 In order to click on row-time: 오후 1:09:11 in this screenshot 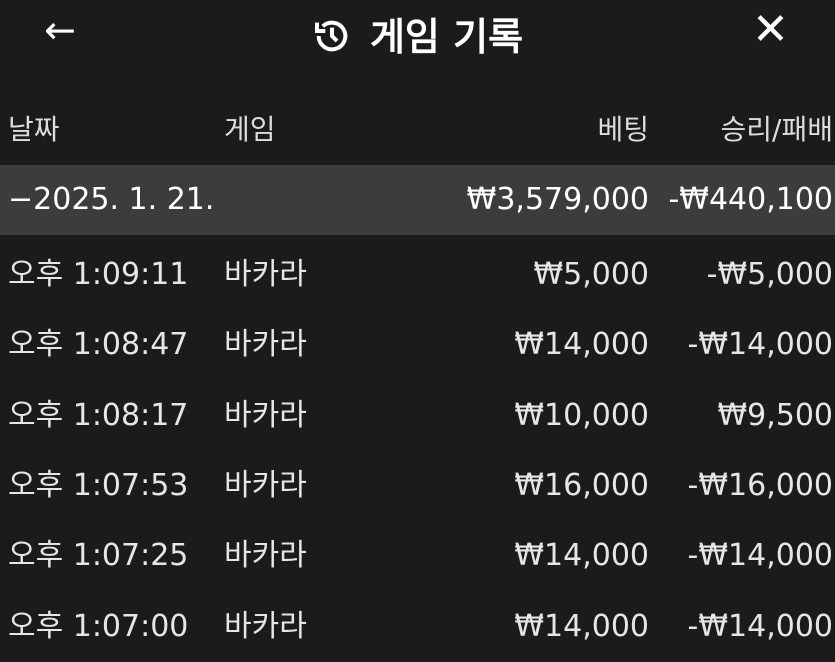, I will do `click(98, 274)`.